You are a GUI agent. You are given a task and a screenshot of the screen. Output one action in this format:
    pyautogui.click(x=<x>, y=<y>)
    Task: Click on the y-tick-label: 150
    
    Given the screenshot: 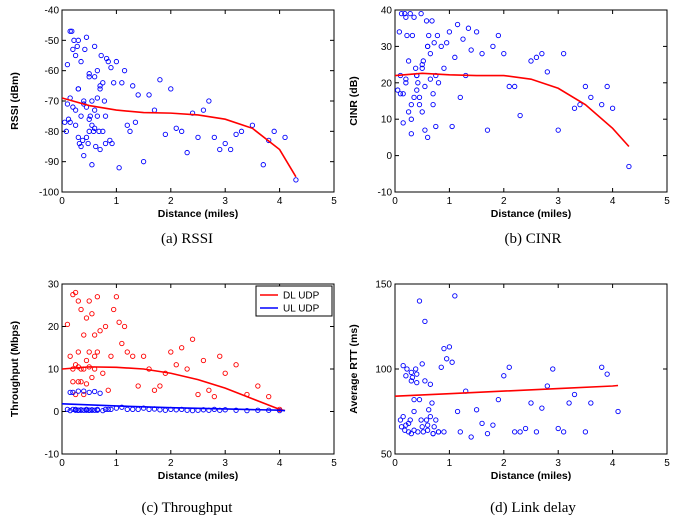 What is the action you would take?
    pyautogui.click(x=383, y=285)
    